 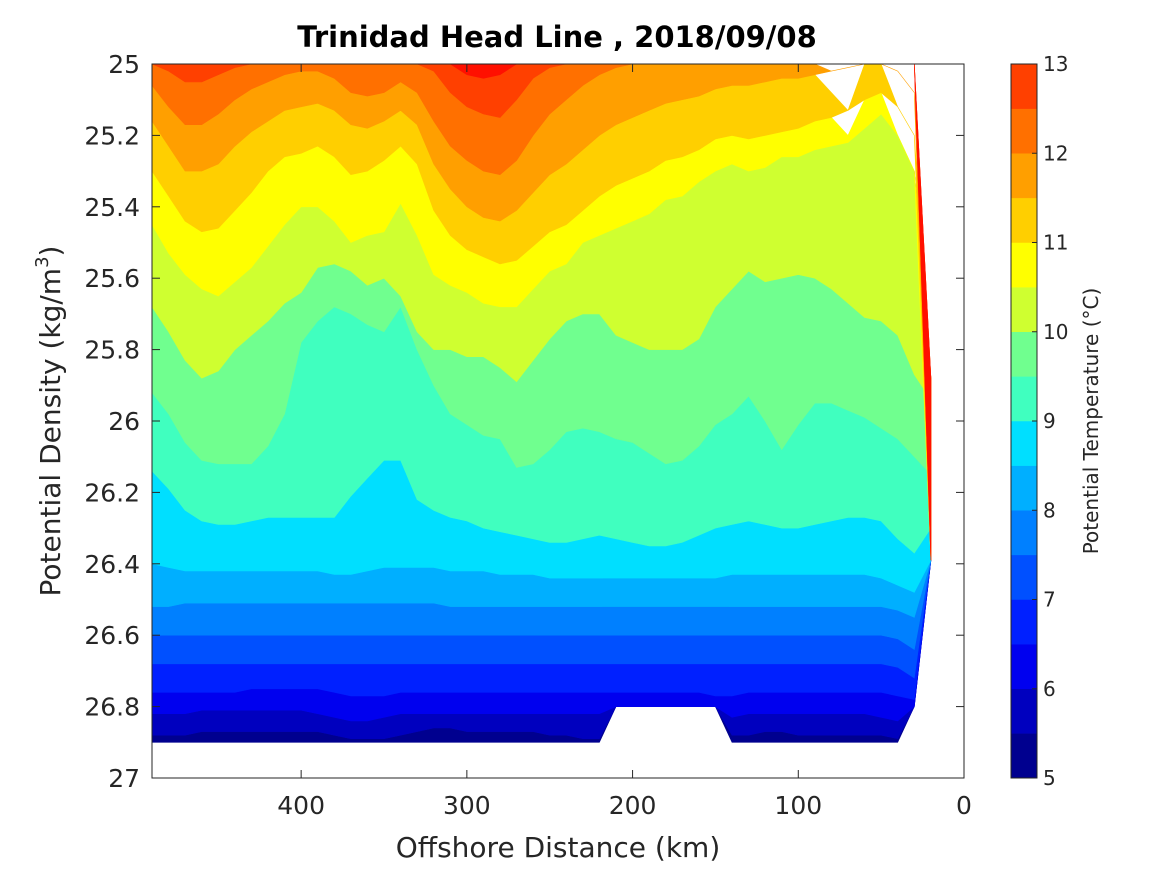 I want to click on x-tick-label: 300, so click(x=467, y=805).